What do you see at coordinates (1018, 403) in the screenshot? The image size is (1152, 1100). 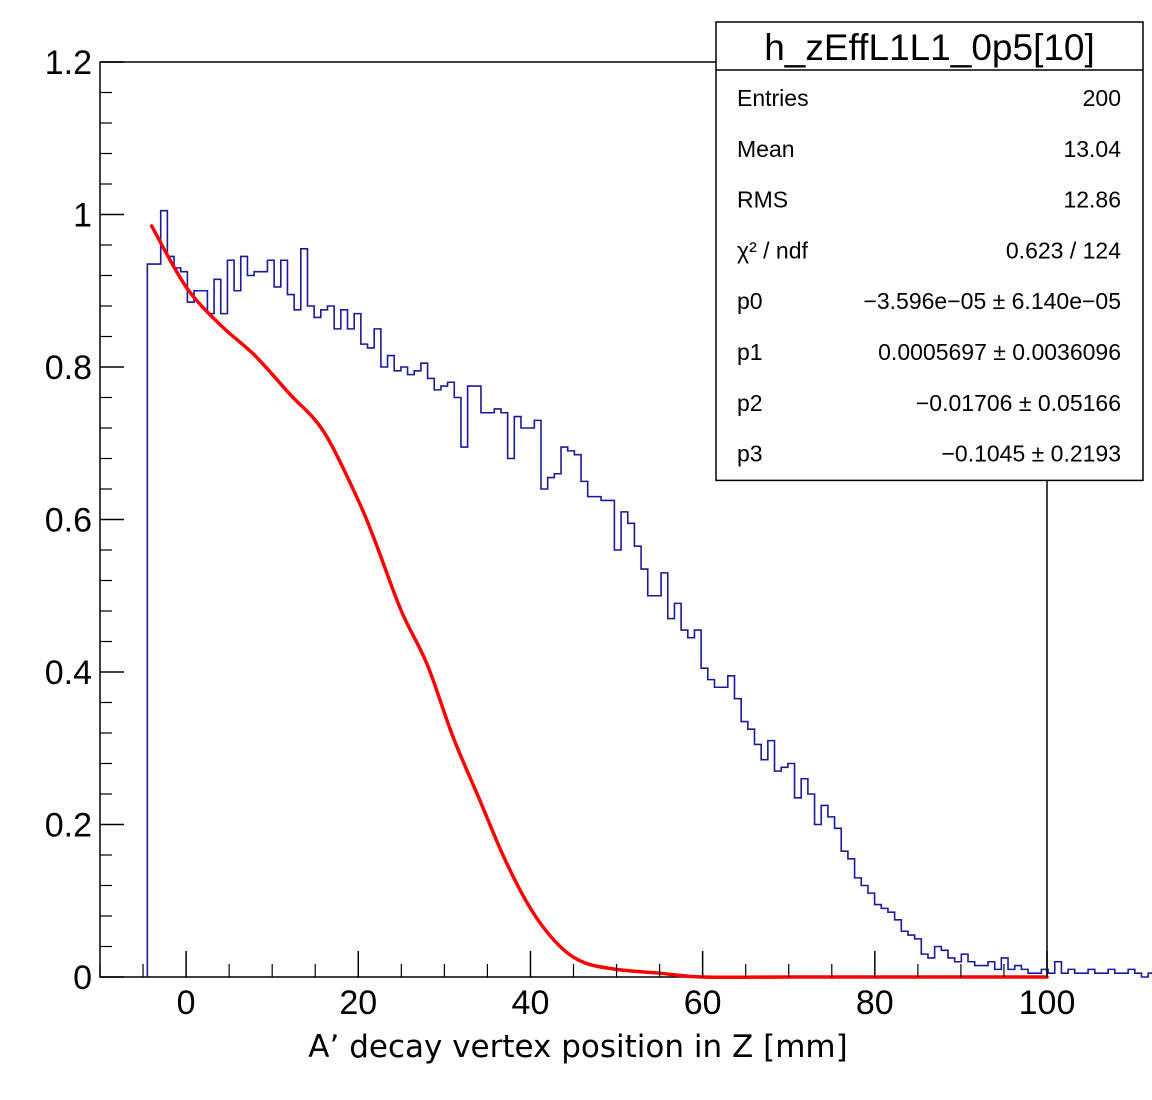 I see `stats-row-value: −0.01706 ± 0.05166` at bounding box center [1018, 403].